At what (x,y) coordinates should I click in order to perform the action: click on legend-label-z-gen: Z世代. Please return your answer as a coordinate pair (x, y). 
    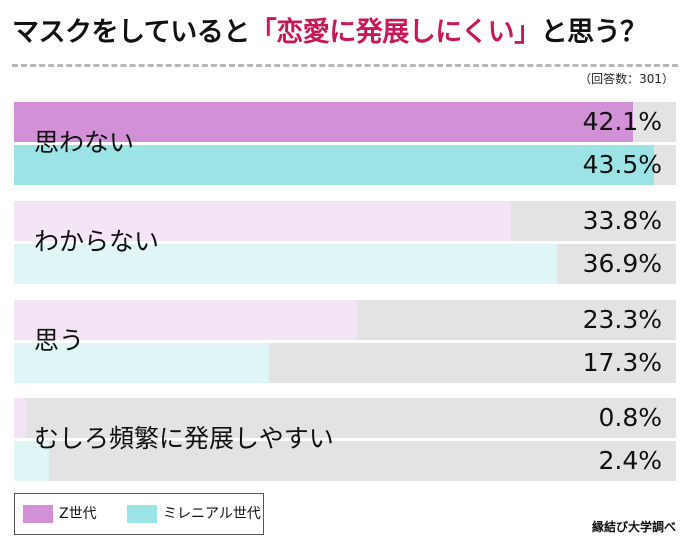
    Looking at the image, I should click on (78, 514).